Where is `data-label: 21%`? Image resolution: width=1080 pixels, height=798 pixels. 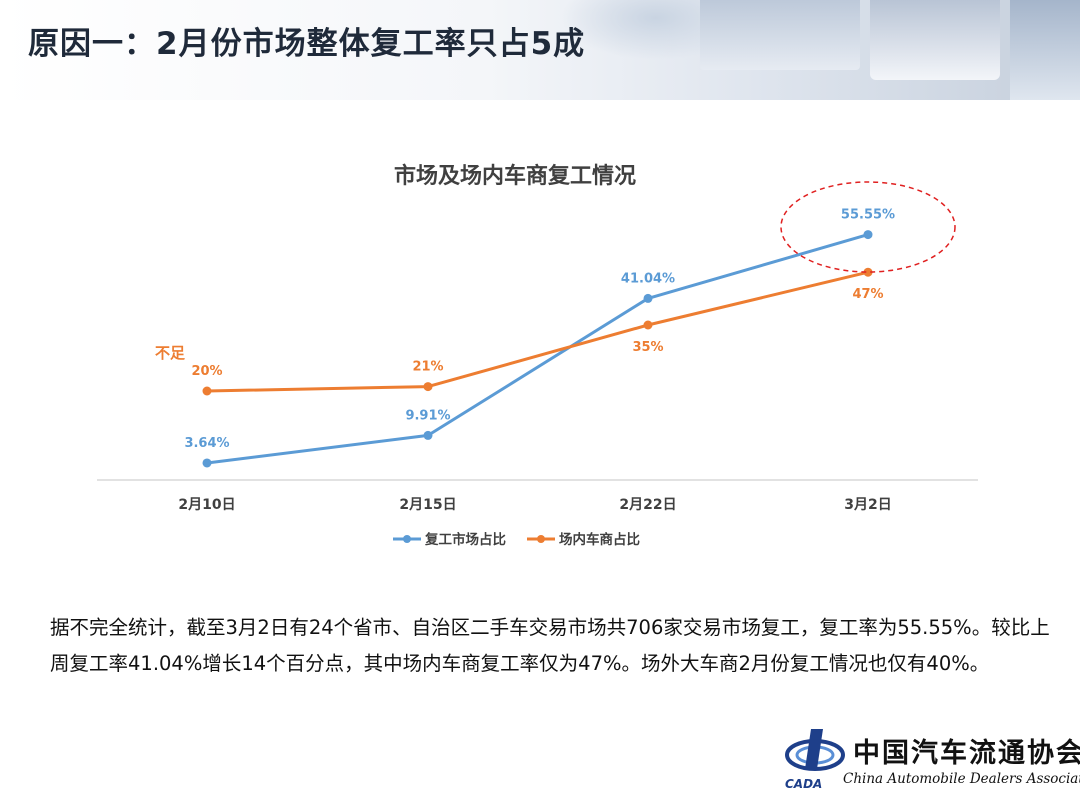
data-label: 21% is located at coordinates (427, 367).